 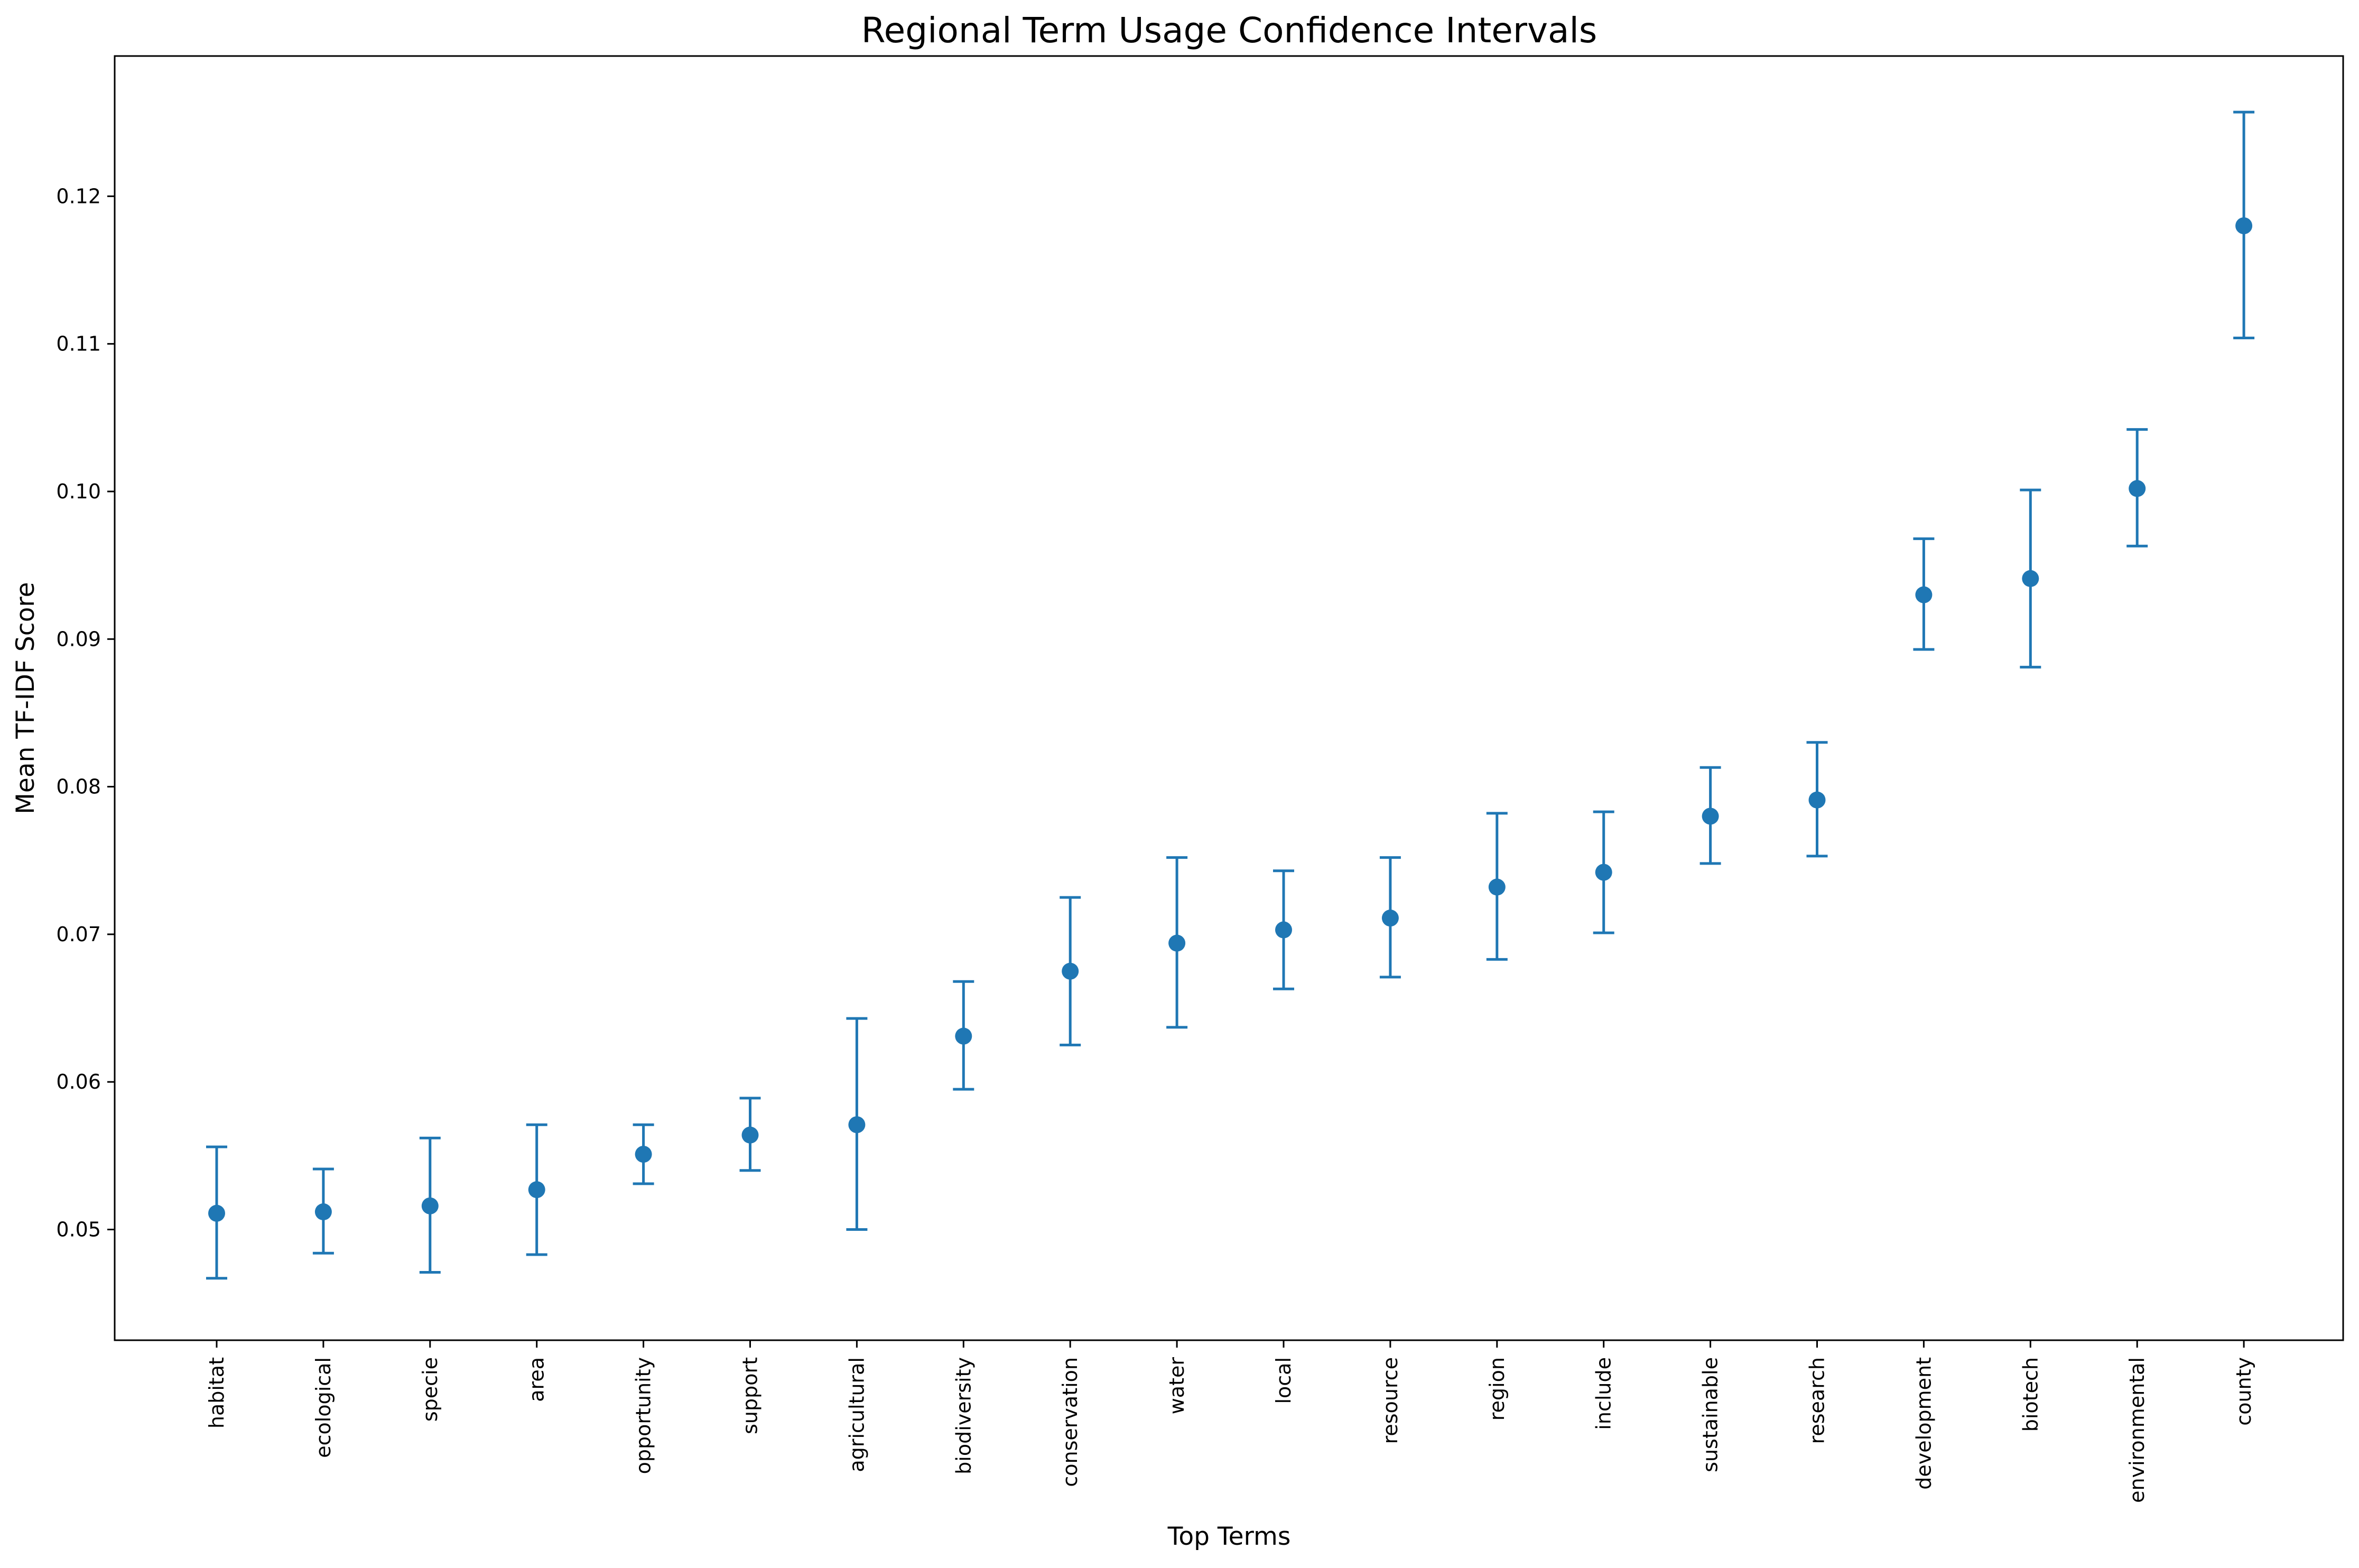 I want to click on x-tick-label: conservation, so click(x=1070, y=1422).